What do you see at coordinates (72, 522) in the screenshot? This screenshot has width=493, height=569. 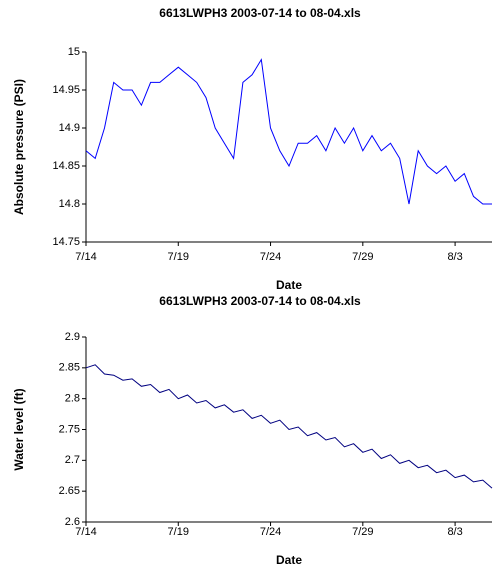 I see `y-tick-label: 2.6` at bounding box center [72, 522].